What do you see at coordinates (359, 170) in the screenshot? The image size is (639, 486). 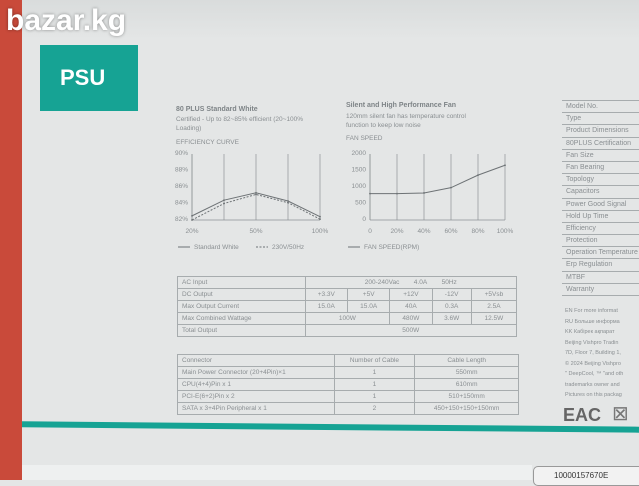 I see `y-tick-label: 1500` at bounding box center [359, 170].